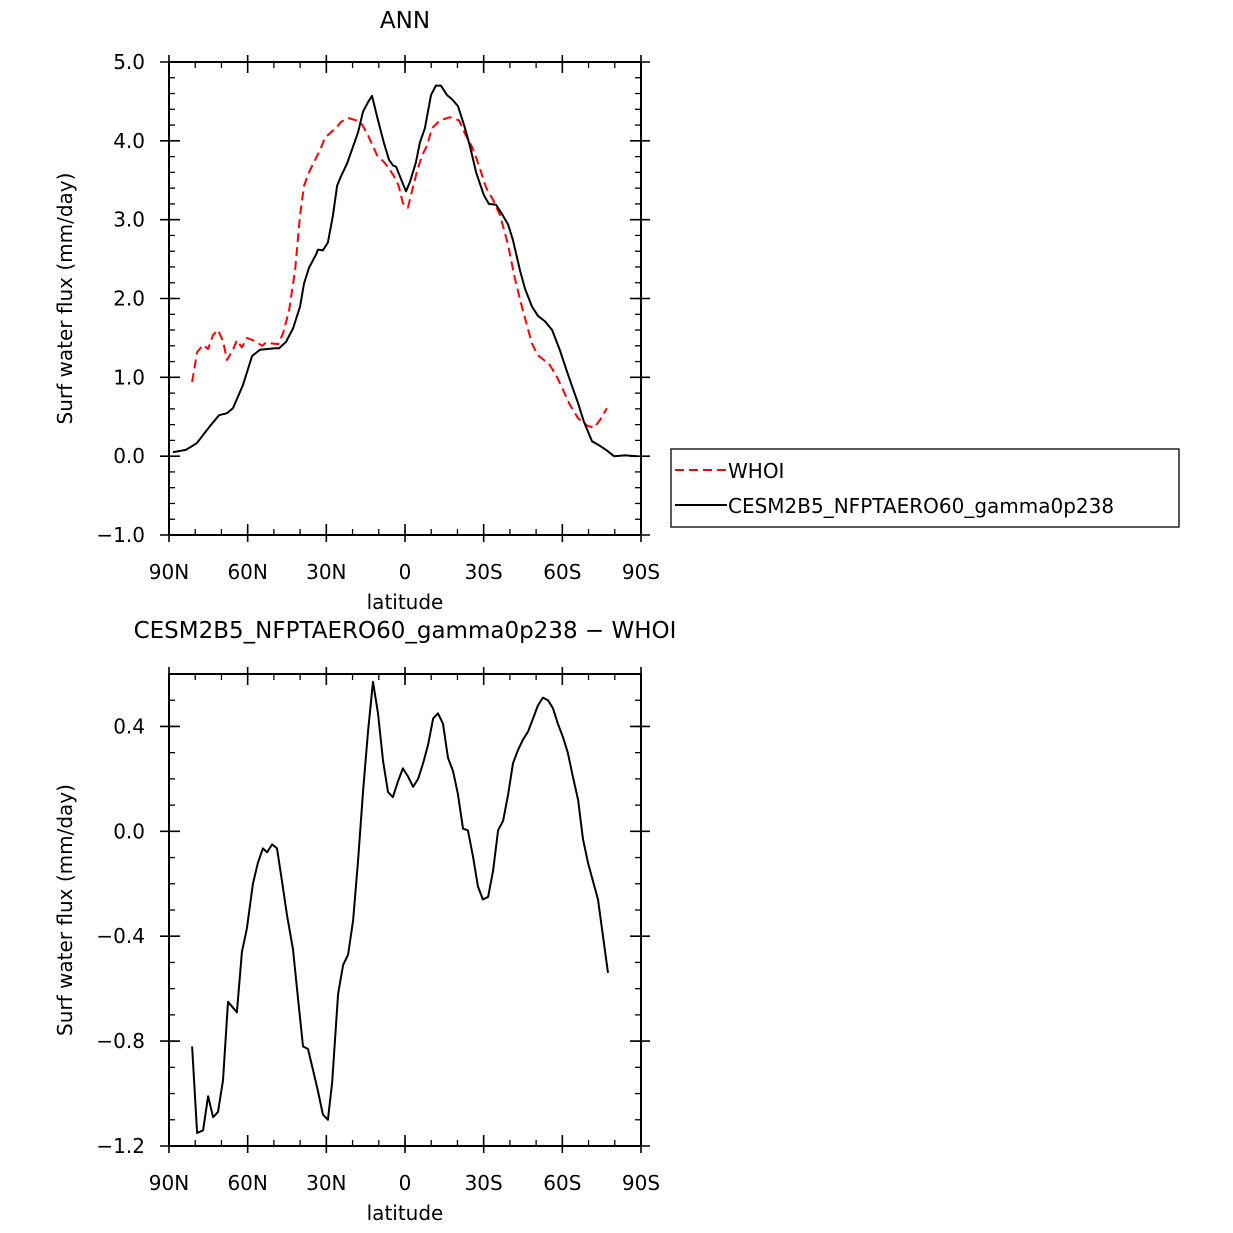 This screenshot has width=1233, height=1233. I want to click on y-tick-label: 4.0, so click(129, 141).